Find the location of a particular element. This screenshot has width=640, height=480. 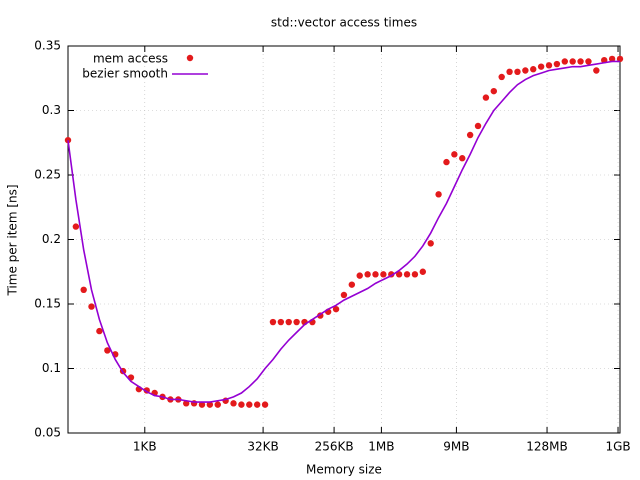

legend-label: bezier smooth is located at coordinates (125, 74).